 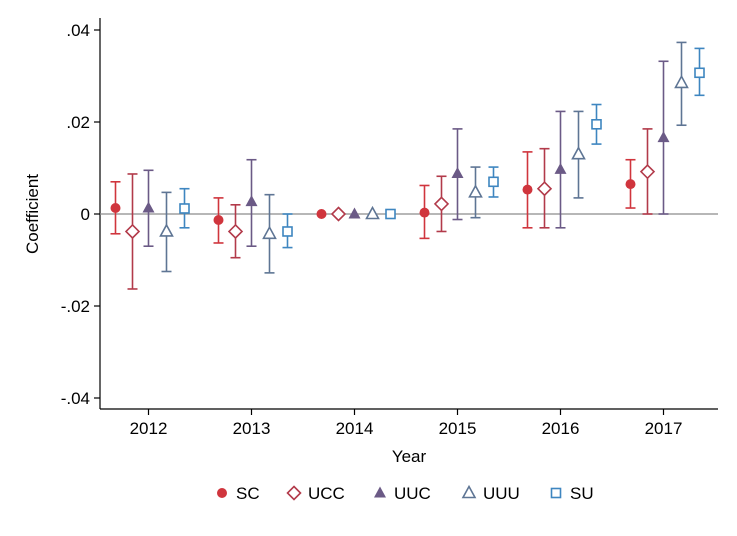 What do you see at coordinates (78, 122) in the screenshot?
I see `y-tick-label: .02` at bounding box center [78, 122].